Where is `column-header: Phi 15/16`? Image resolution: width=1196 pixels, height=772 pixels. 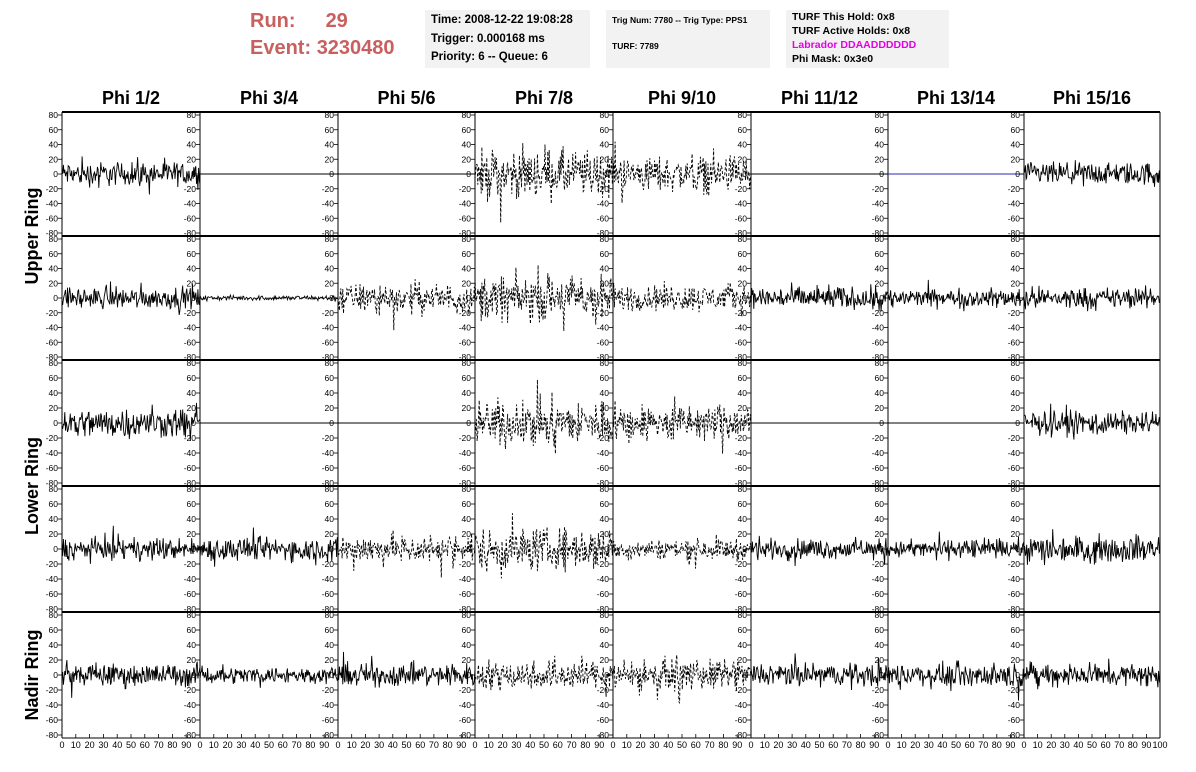 column-header: Phi 15/16 is located at coordinates (1092, 98).